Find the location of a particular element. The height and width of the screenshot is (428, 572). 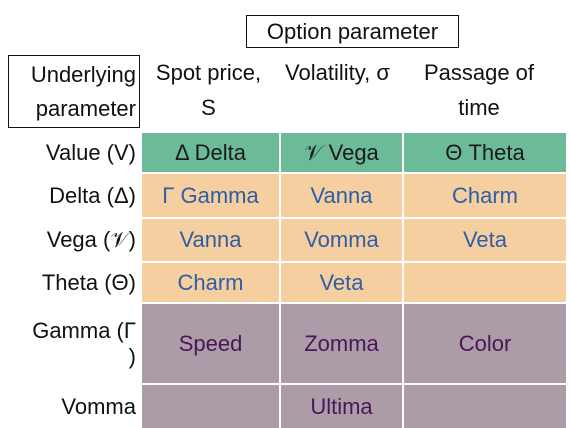

greek-cell: 𝒱 Vega is located at coordinates (341, 152).